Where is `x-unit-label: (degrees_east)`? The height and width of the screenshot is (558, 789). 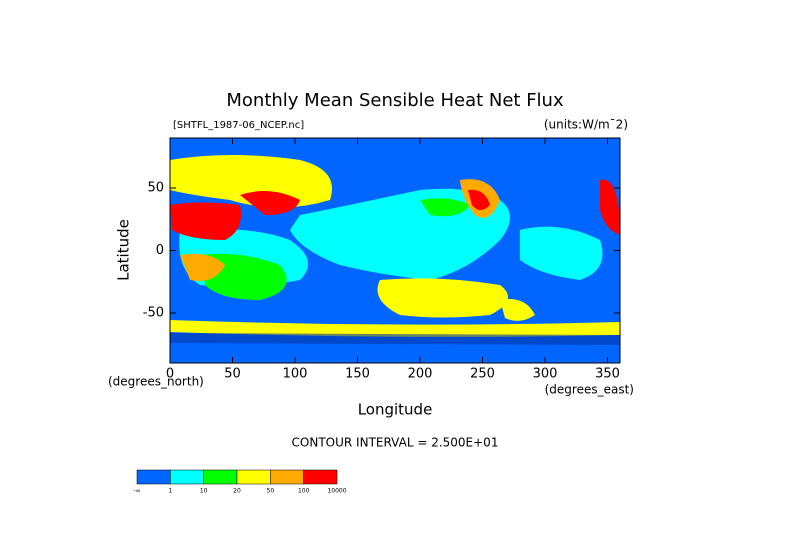
x-unit-label: (degrees_east) is located at coordinates (589, 390).